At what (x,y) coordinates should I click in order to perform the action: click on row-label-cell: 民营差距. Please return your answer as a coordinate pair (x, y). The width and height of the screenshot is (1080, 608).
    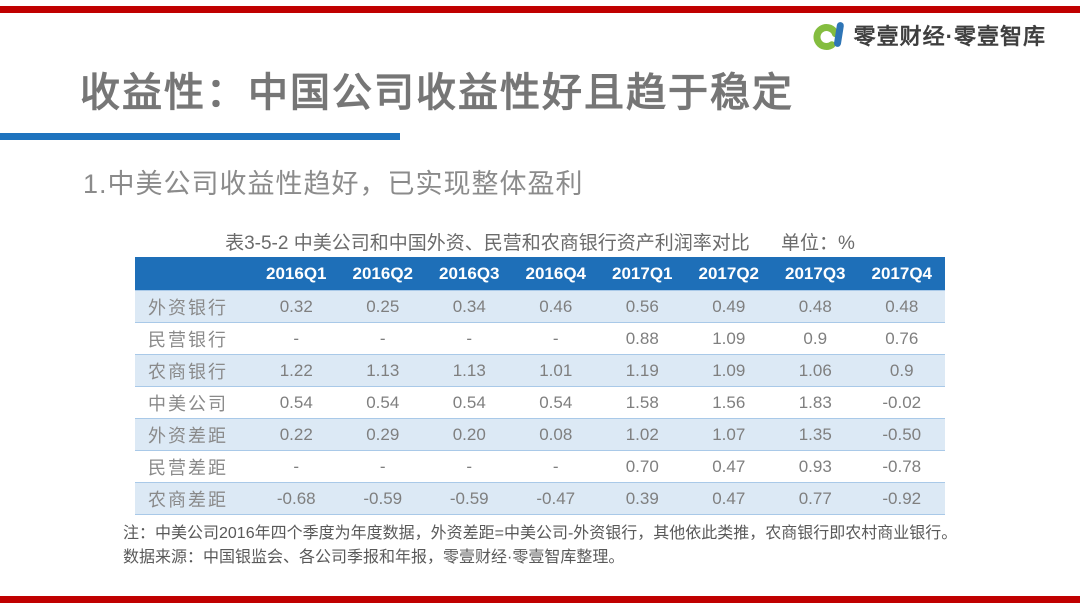
    Looking at the image, I should click on (194, 466).